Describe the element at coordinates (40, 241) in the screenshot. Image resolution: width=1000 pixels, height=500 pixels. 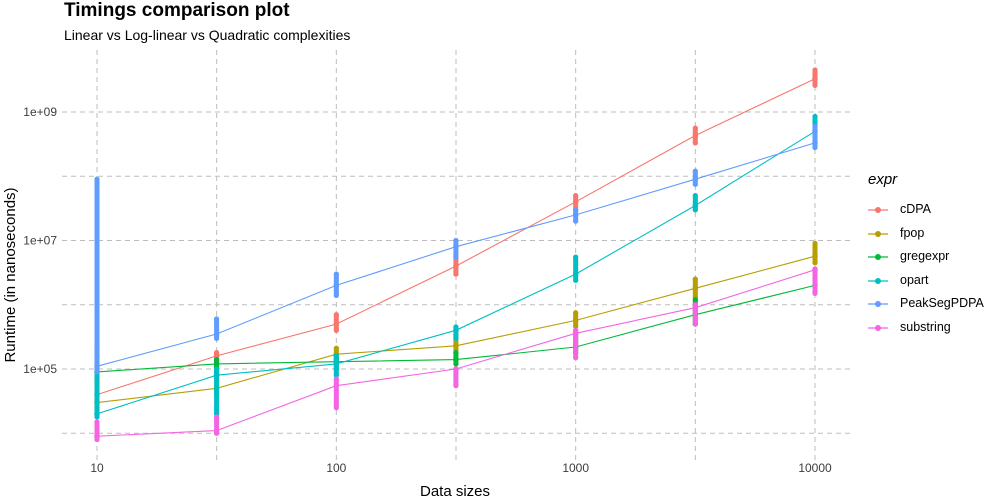
I see `y-tick-label: 1e+07` at that location.